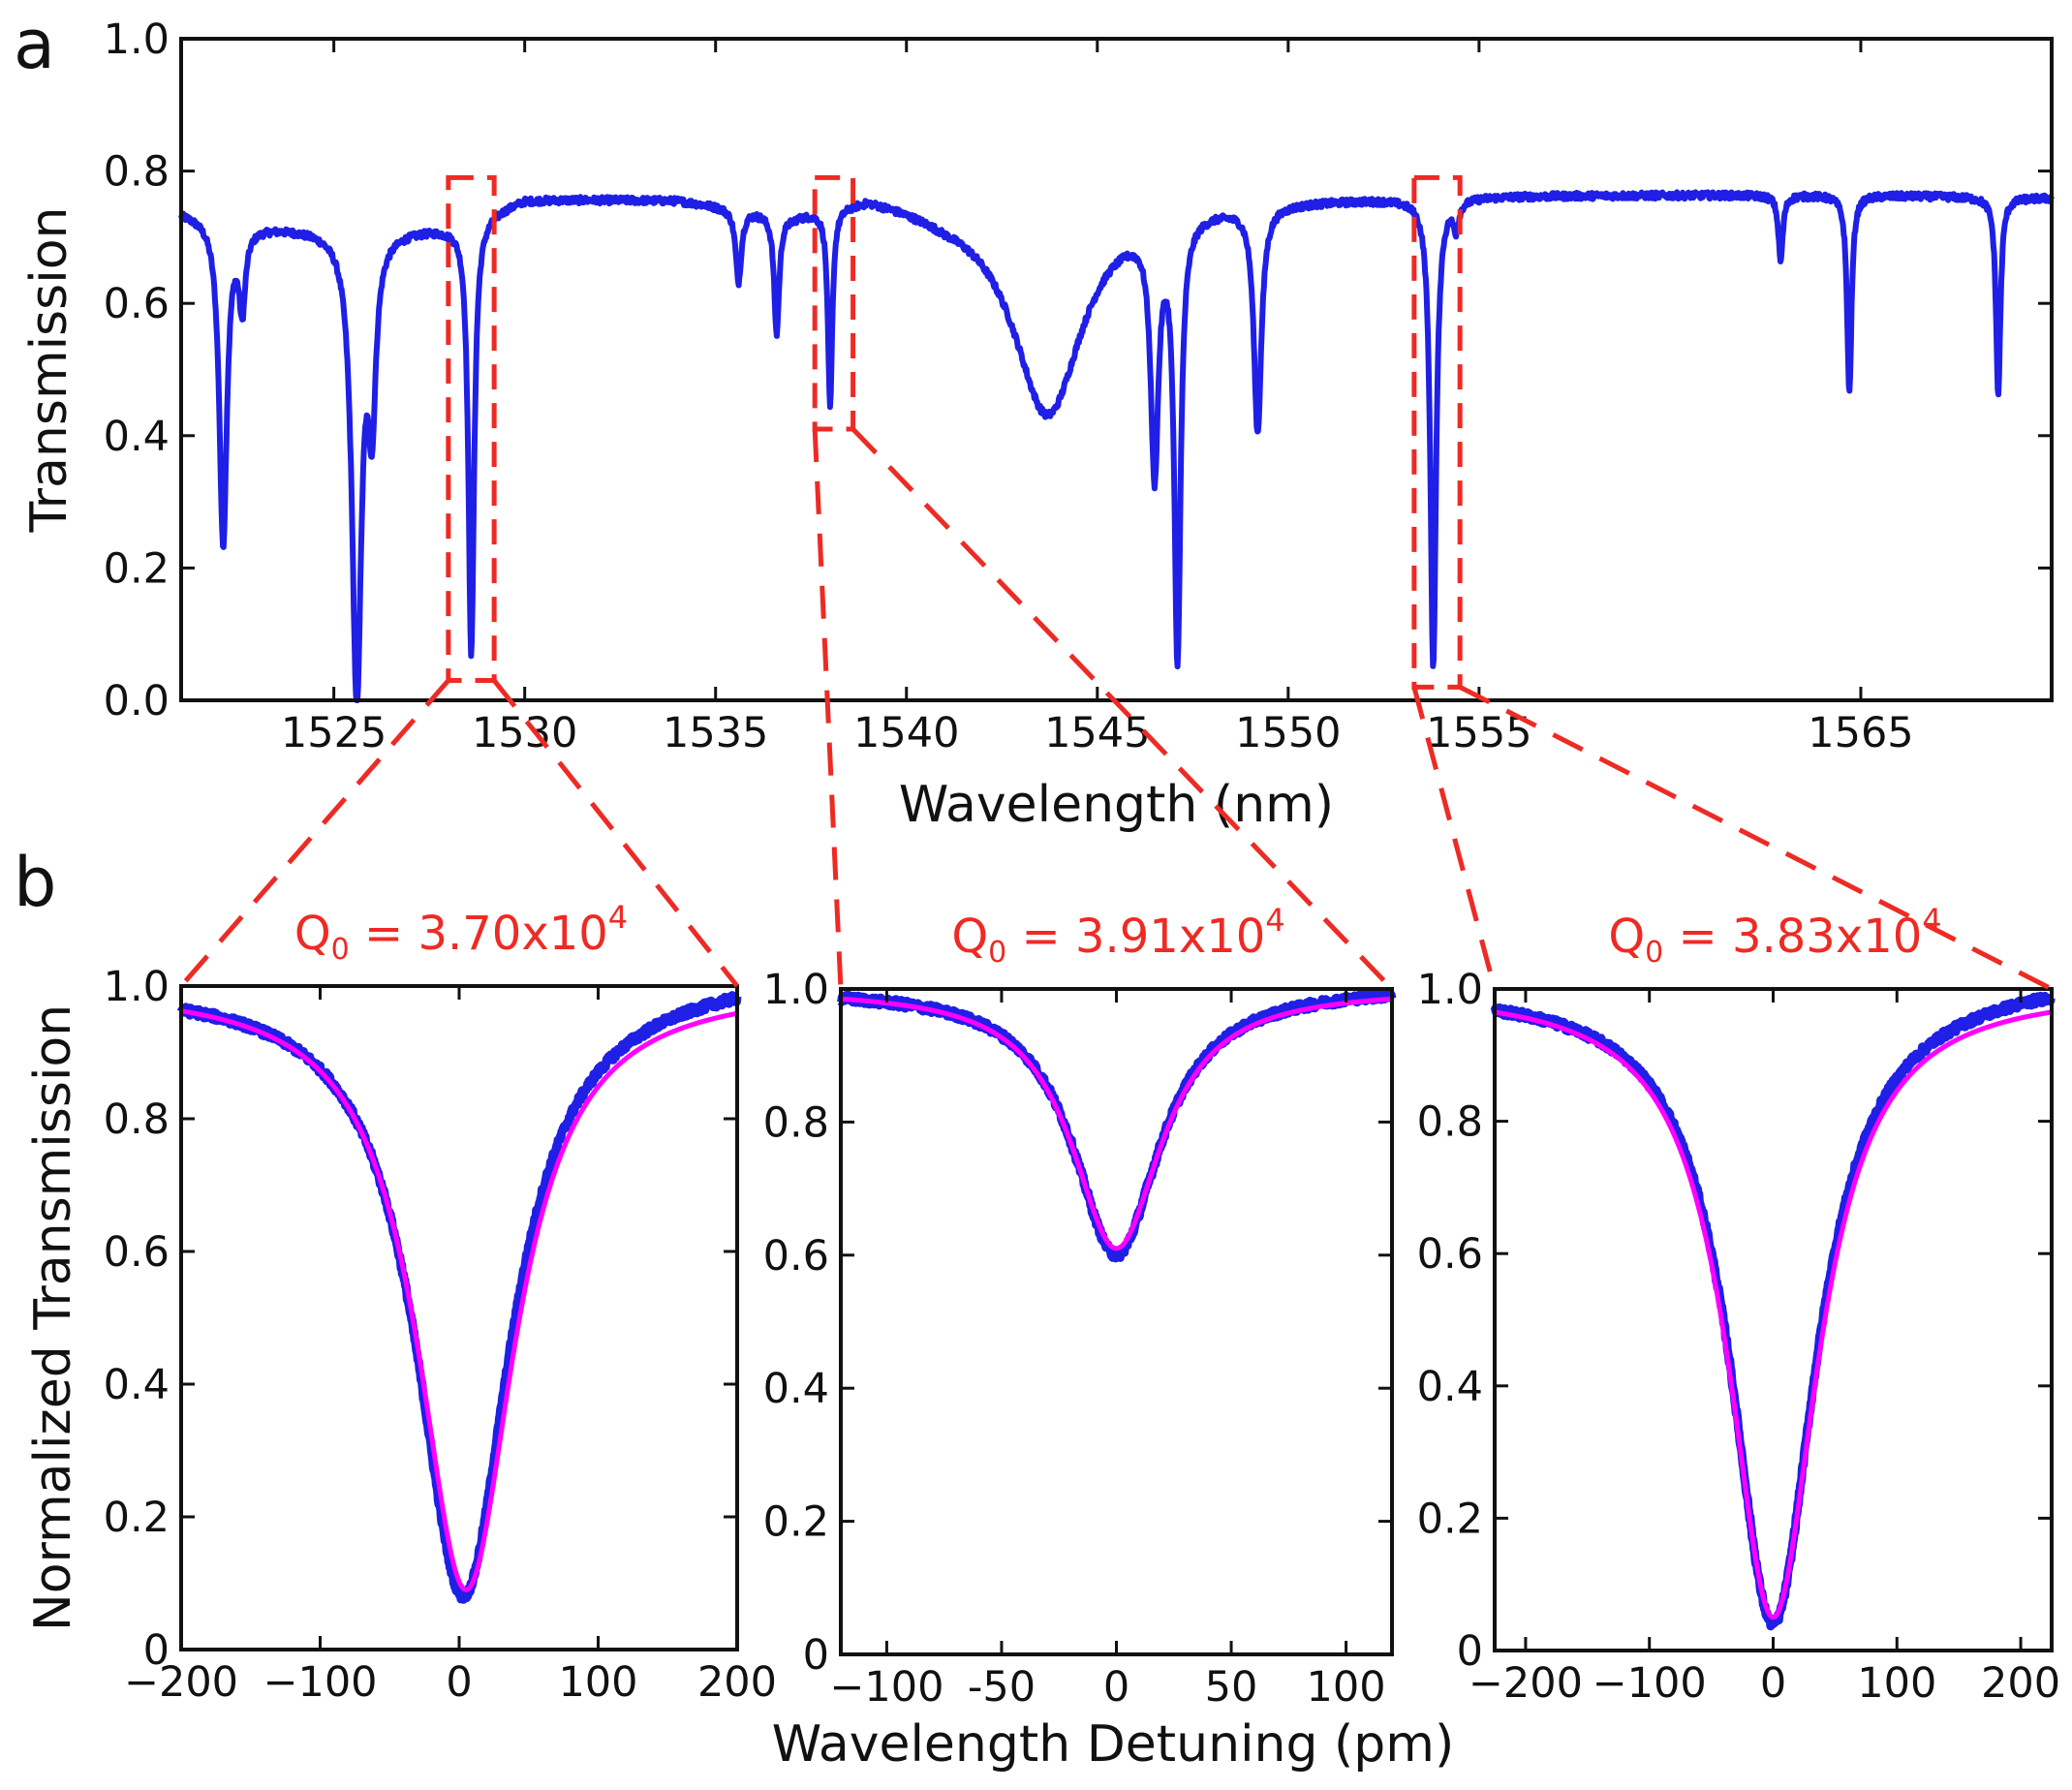  What do you see at coordinates (49, 370) in the screenshot?
I see `y-axis-label: Transmission` at bounding box center [49, 370].